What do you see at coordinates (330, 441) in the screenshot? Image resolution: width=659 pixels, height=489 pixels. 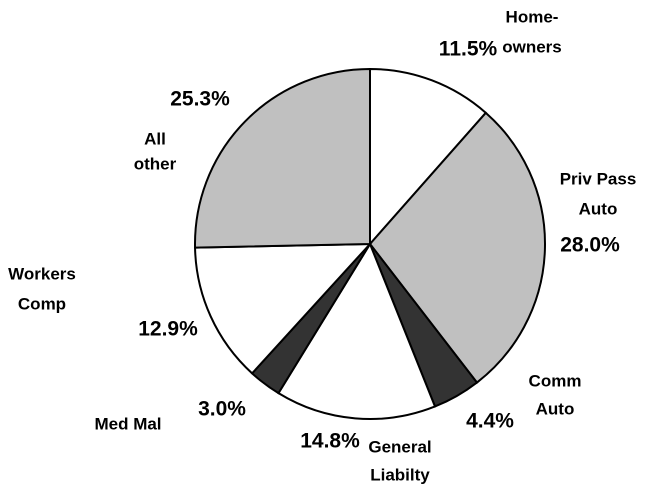 I see `value-label: 14.8%` at bounding box center [330, 441].